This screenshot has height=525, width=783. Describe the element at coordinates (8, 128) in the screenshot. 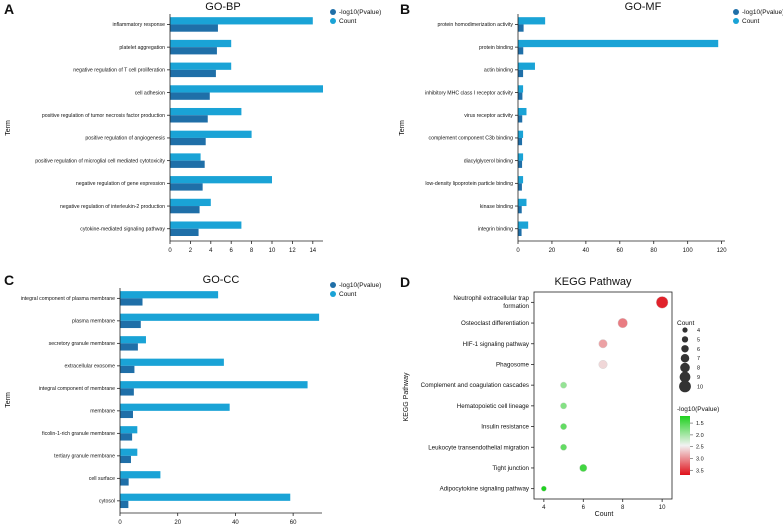

I see `go-bp-y-axis-label: Term` at that location.